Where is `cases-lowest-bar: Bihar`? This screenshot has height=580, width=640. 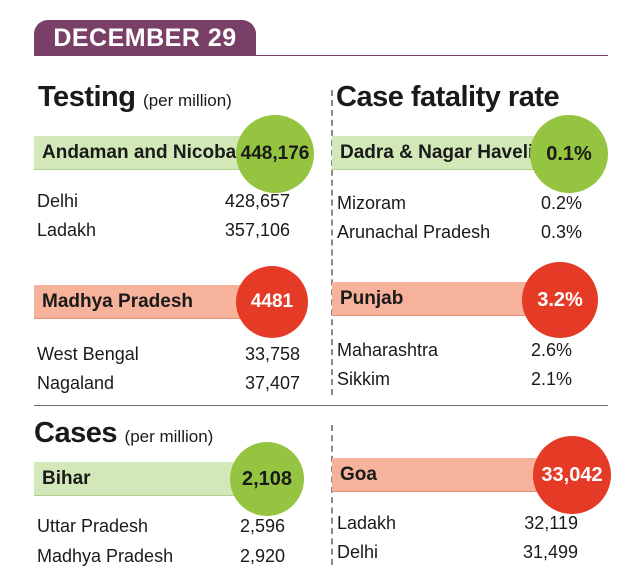
cases-lowest-bar: Bihar is located at coordinates (145, 479).